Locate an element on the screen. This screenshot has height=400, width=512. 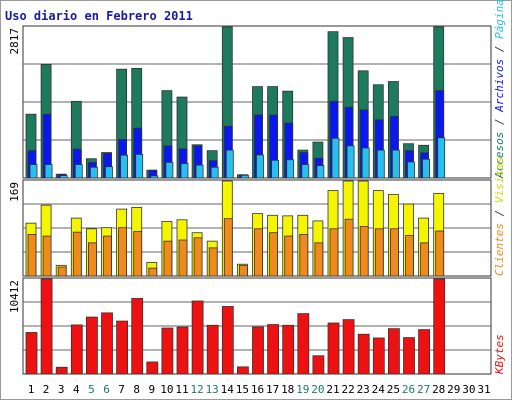
x-tick-label: 4 is located at coordinates (76, 389).